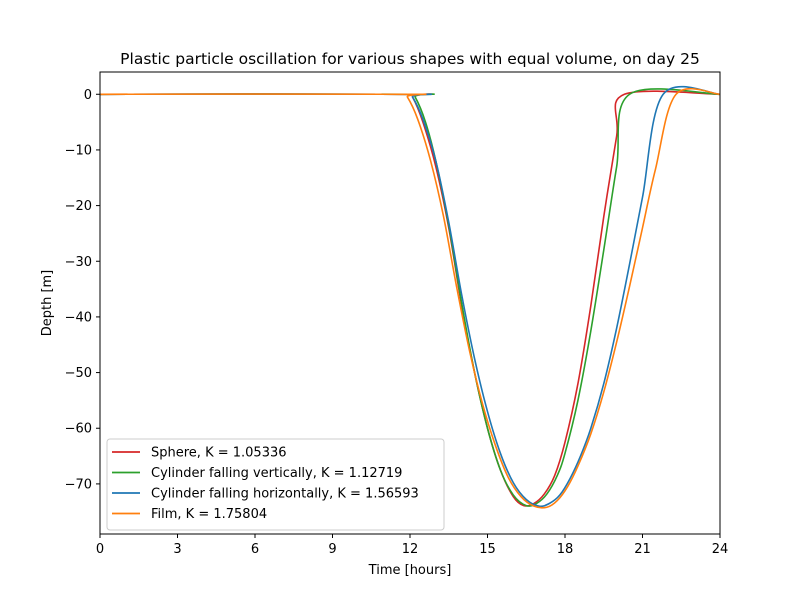 The height and width of the screenshot is (600, 800). Describe the element at coordinates (487, 549) in the screenshot. I see `x-tick-label: 15` at that location.